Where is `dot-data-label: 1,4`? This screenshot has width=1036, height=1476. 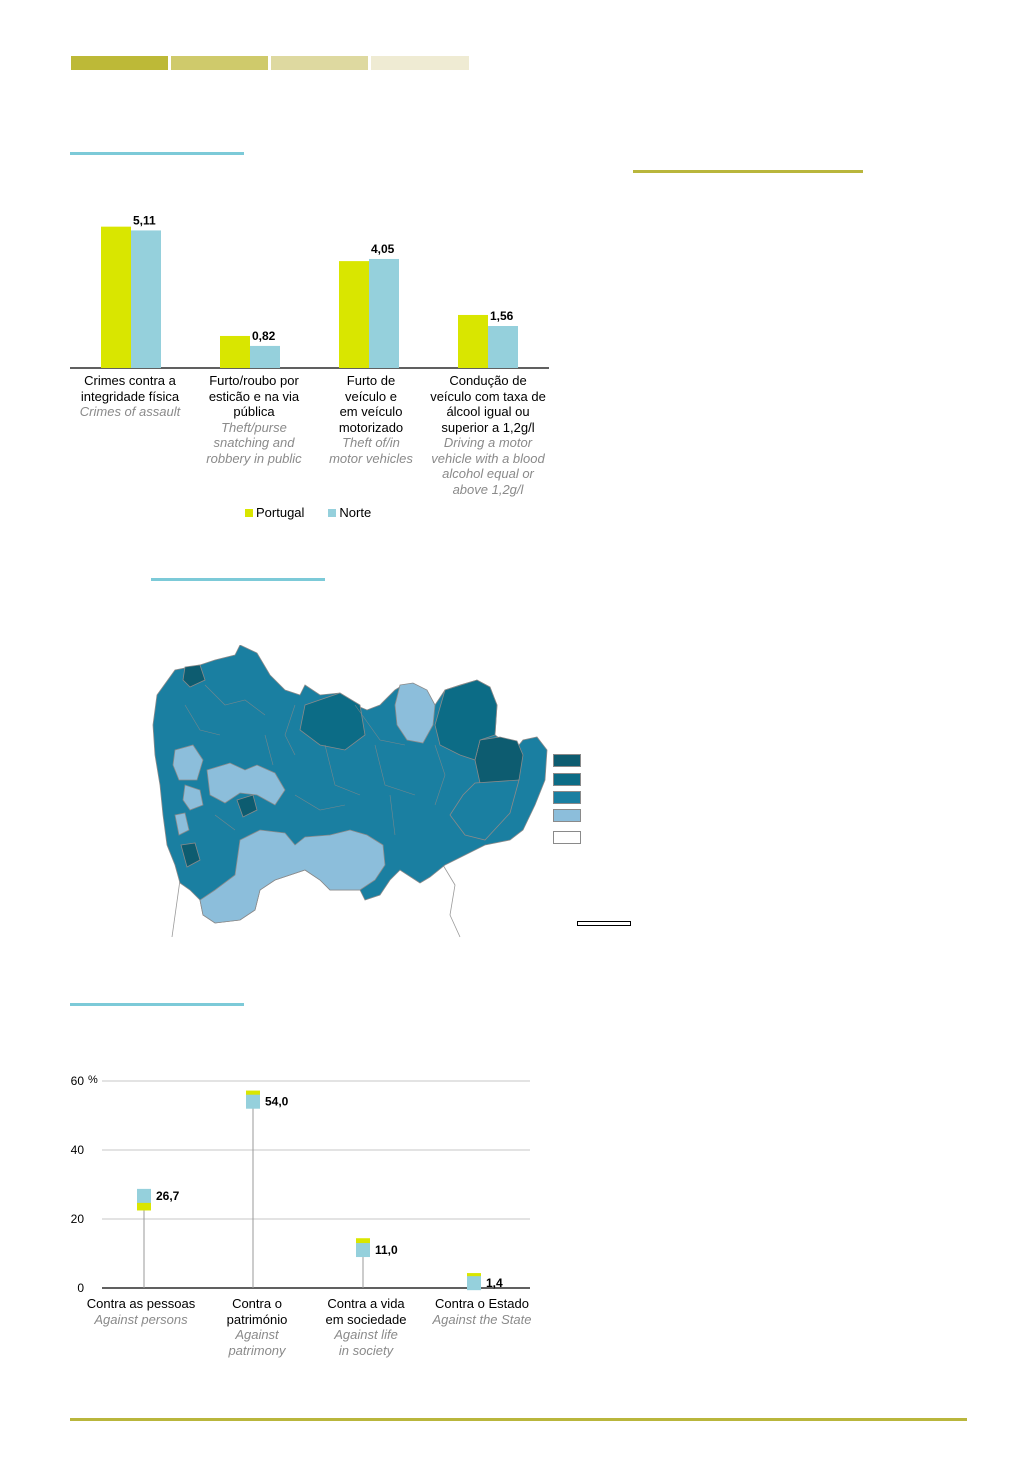
dot-data-label: 1,4 is located at coordinates (494, 1283).